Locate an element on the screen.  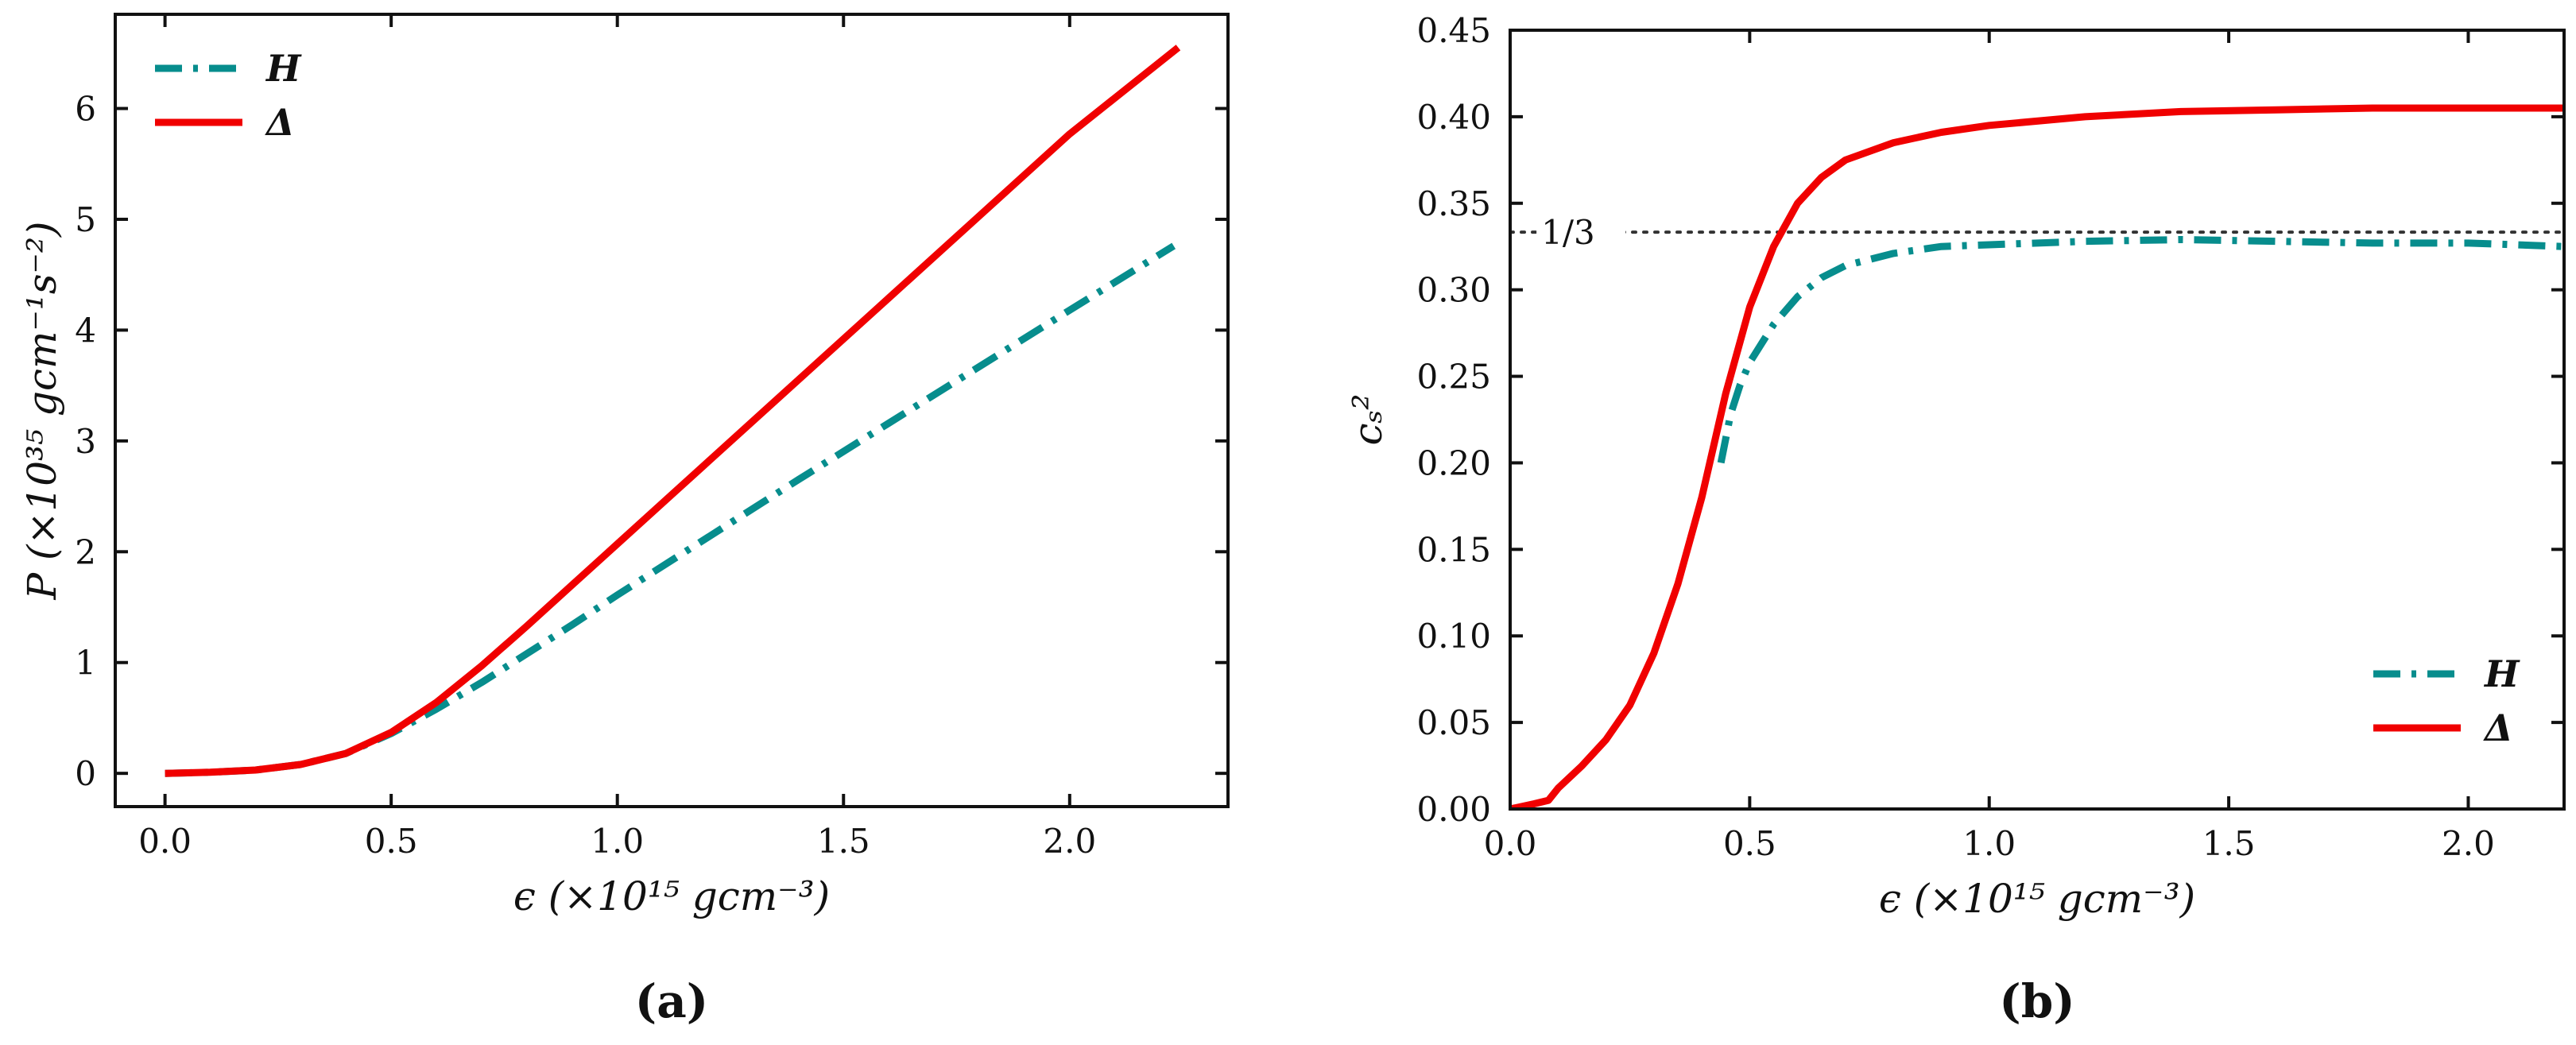
panel-b-xtick-label: 1.0 is located at coordinates (1989, 843).